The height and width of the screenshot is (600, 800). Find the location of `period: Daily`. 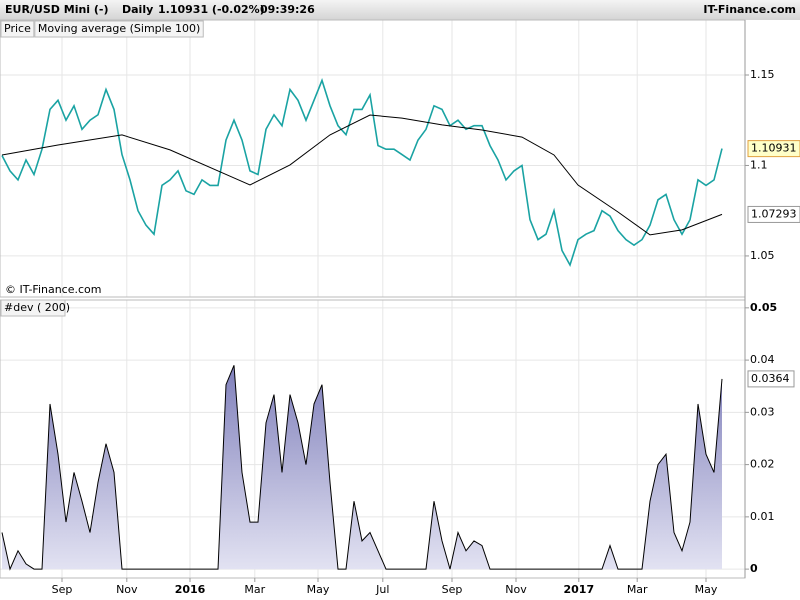

period: Daily is located at coordinates (137, 9).